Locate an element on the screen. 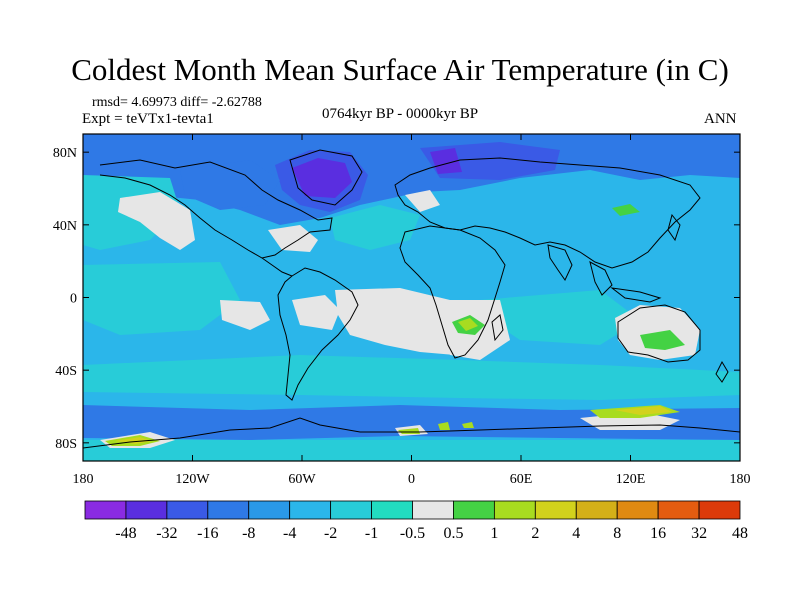 The image size is (800, 600). coastline-africa is located at coordinates (452, 292).